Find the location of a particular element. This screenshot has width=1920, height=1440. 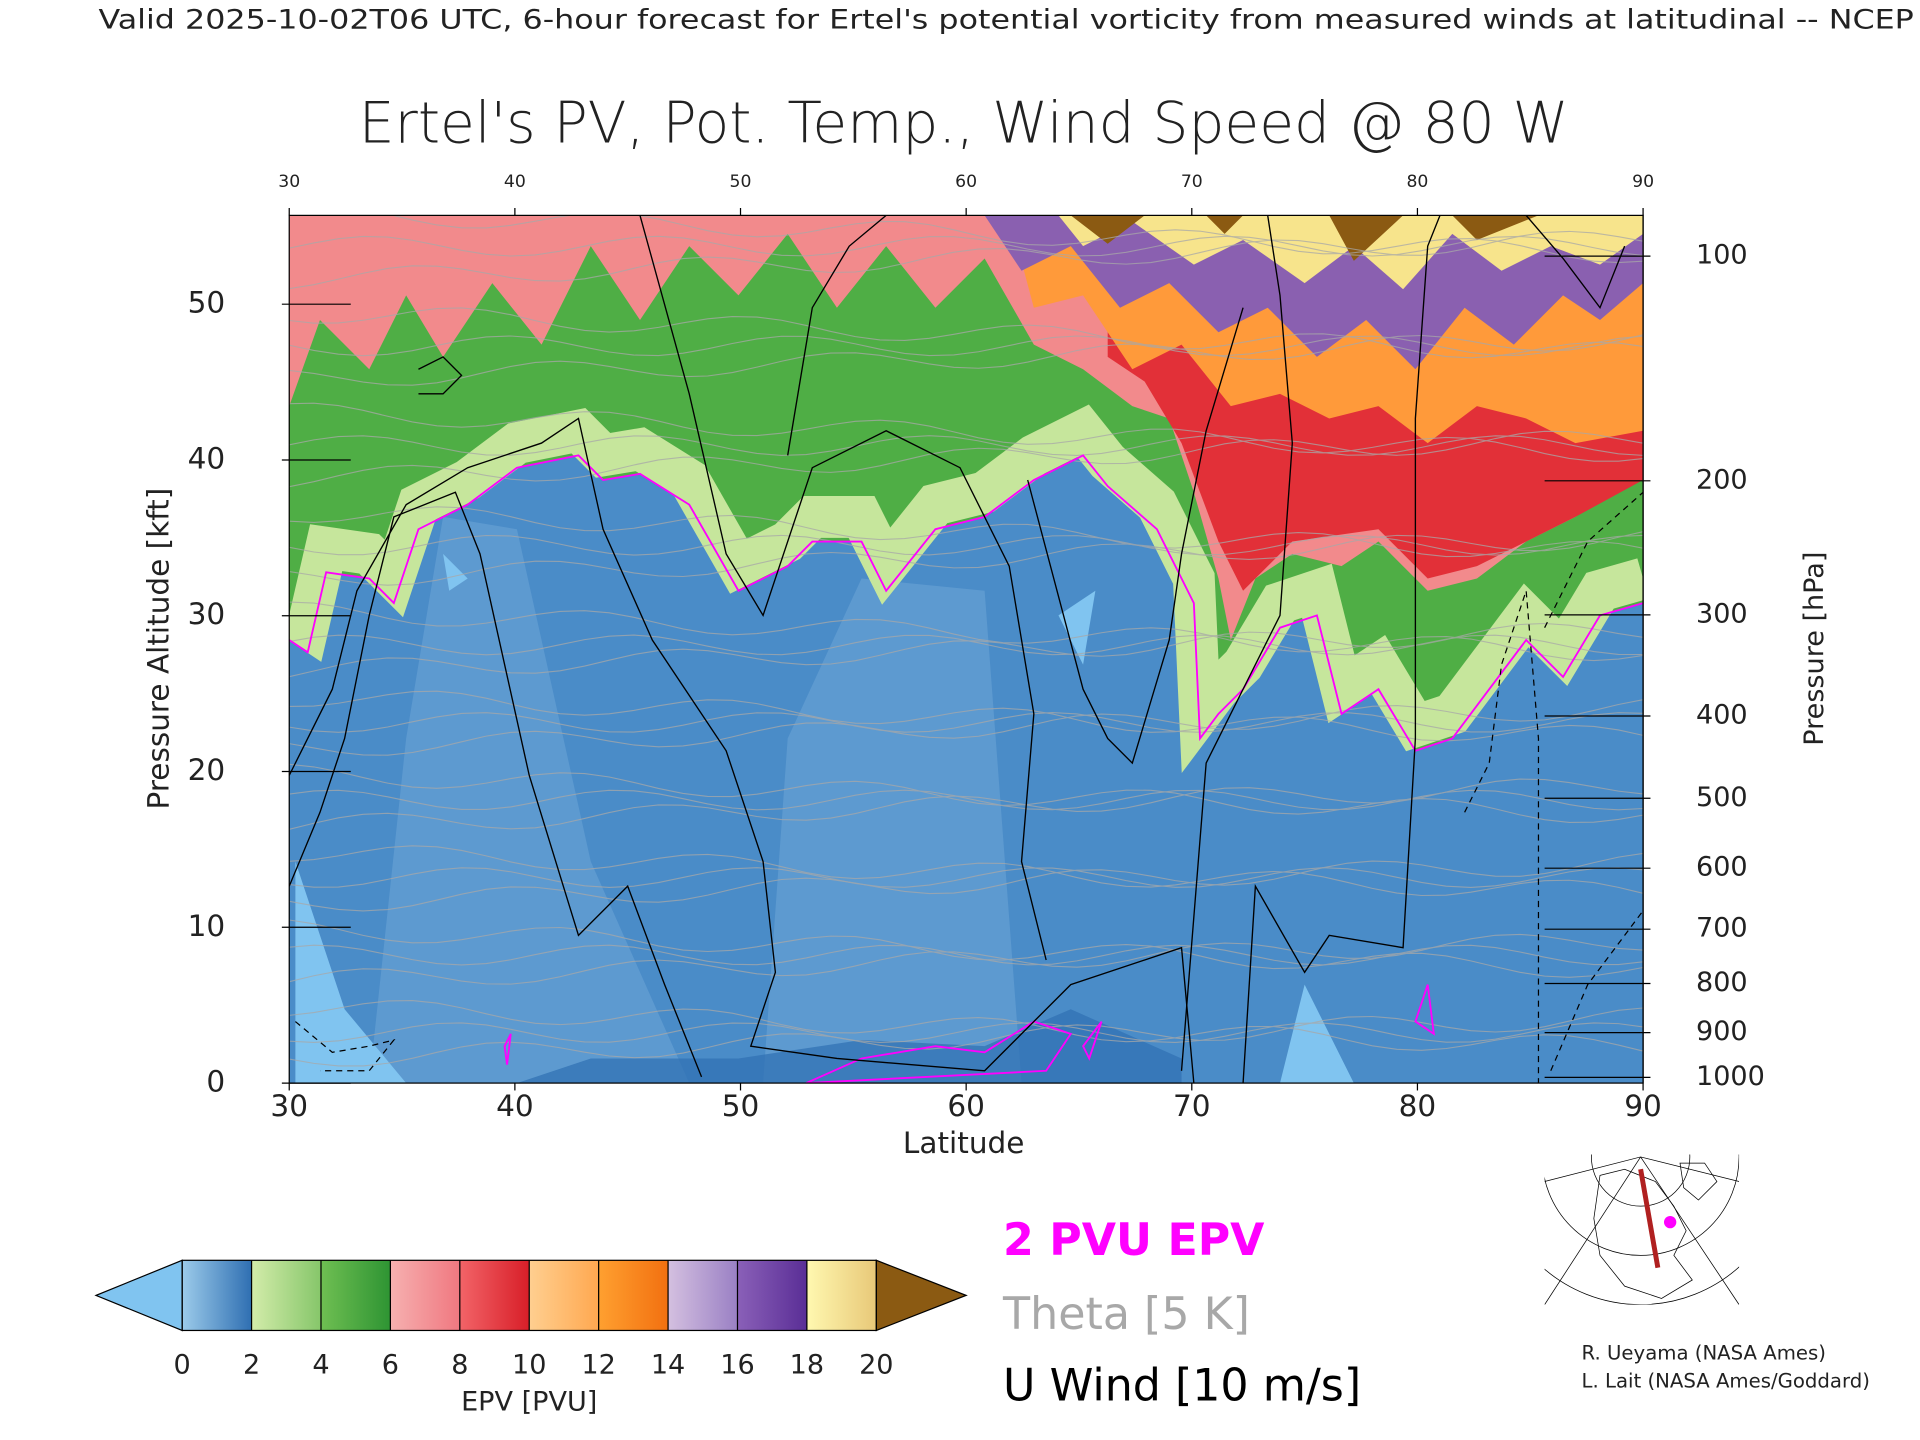

y2-tick-label: 800 is located at coordinates (1722, 982).